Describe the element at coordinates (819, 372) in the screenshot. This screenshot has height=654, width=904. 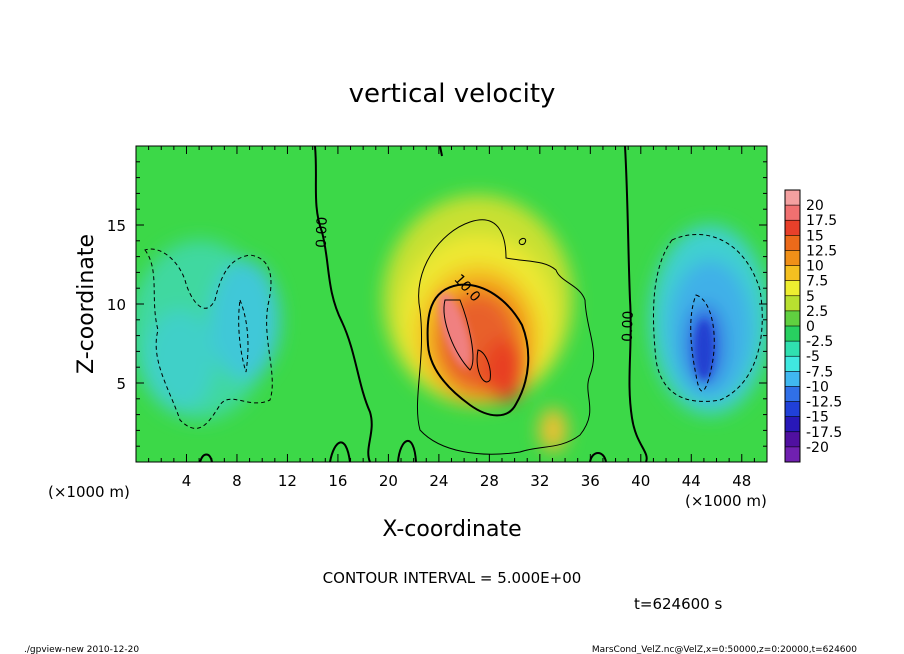
I see `colorbar-tick-label: -7.5` at that location.